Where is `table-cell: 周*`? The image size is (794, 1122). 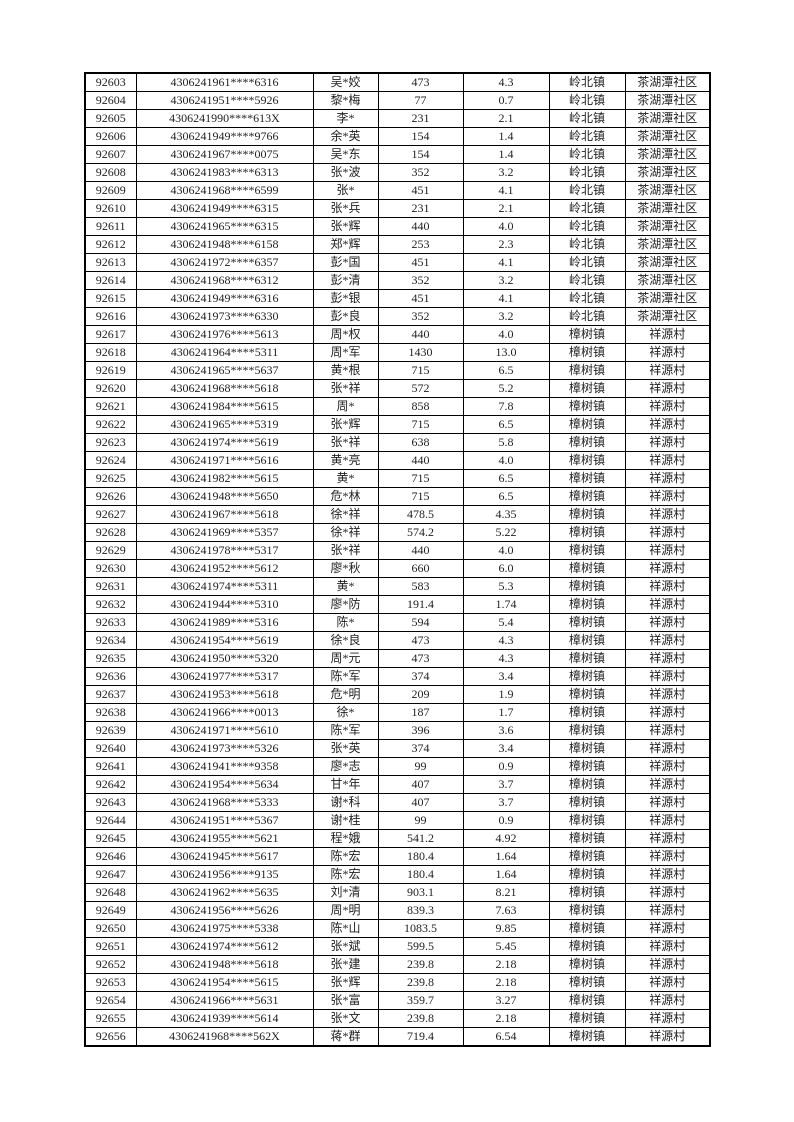 table-cell: 周* is located at coordinates (345, 406).